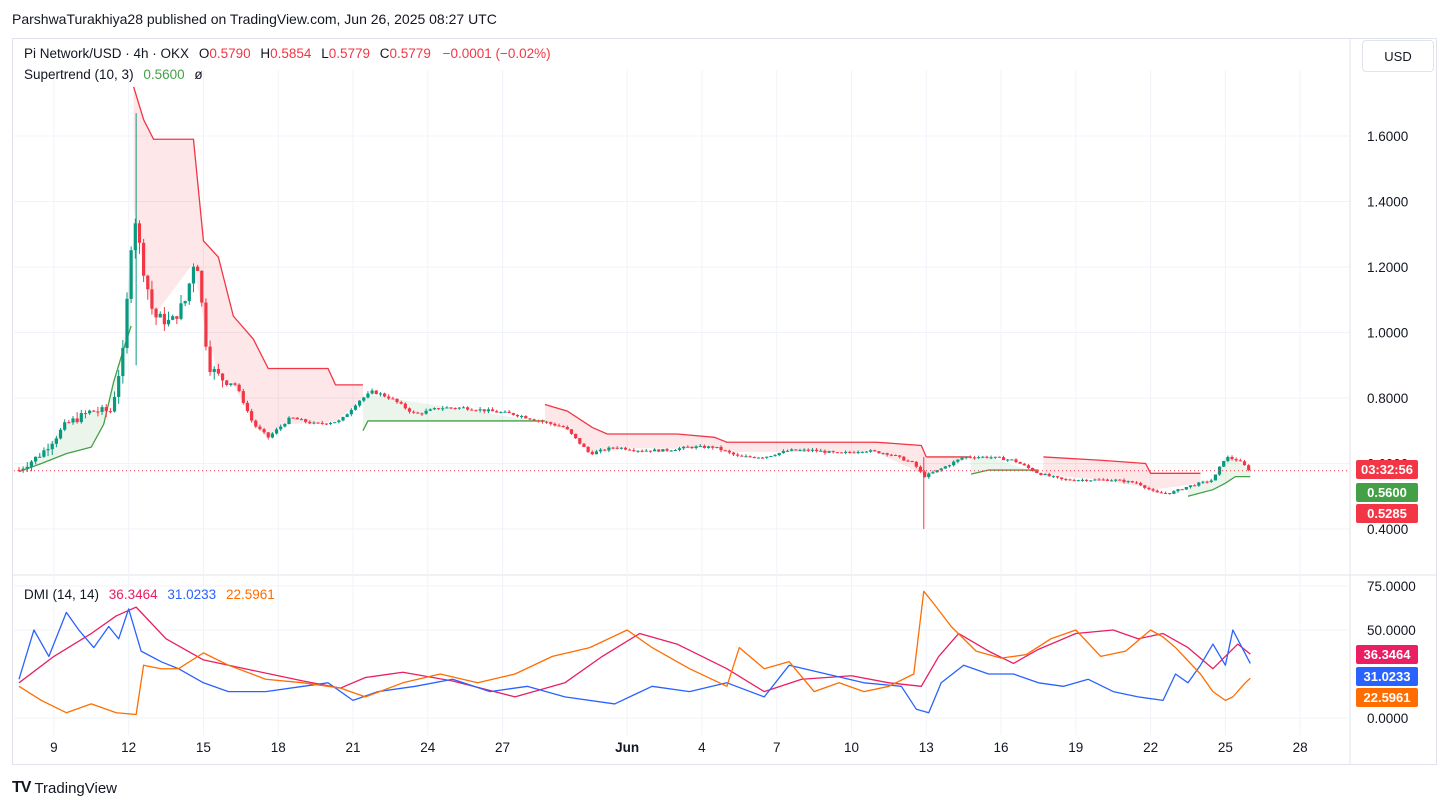 The height and width of the screenshot is (809, 1451). What do you see at coordinates (1387, 529) in the screenshot?
I see `price-tick-label: 0.4000` at bounding box center [1387, 529].